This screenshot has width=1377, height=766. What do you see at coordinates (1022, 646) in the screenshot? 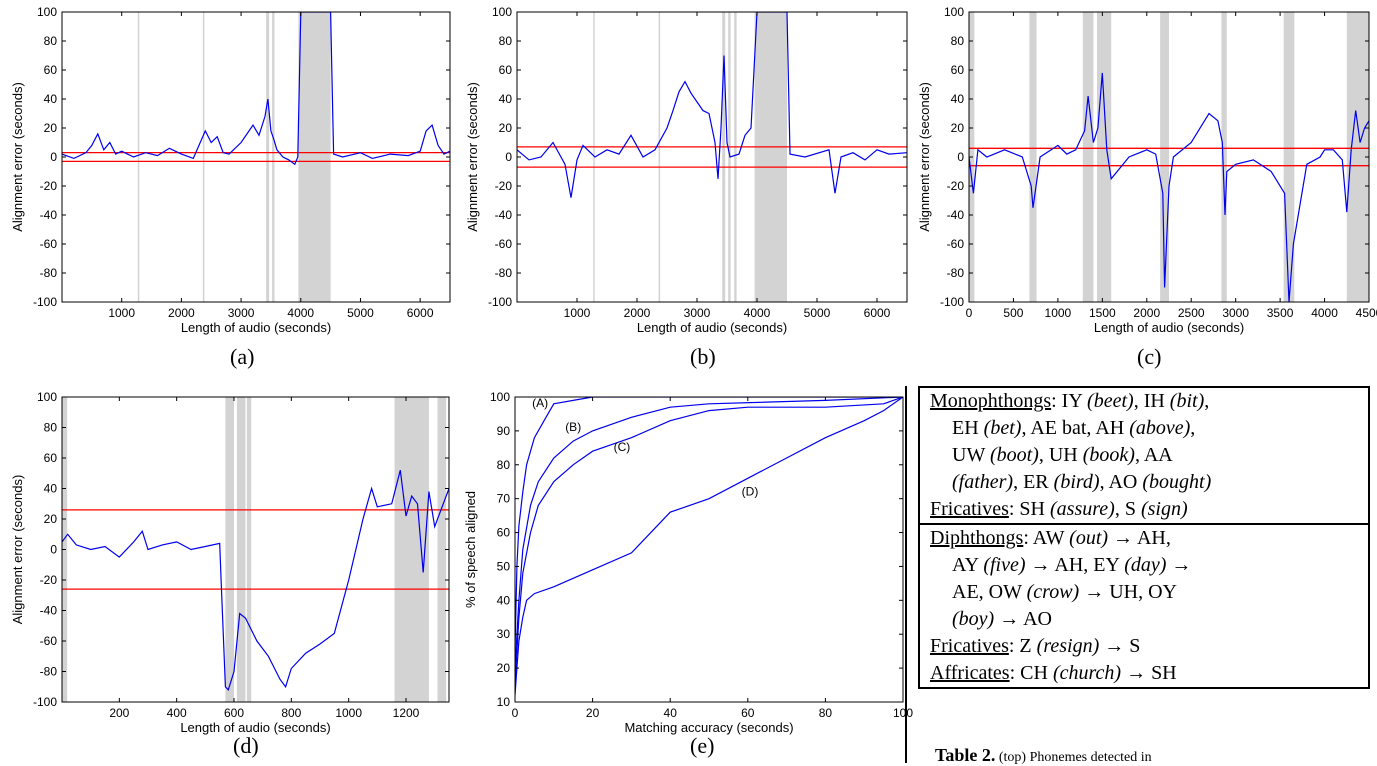
I see `table-text: : Z` at bounding box center [1022, 646].